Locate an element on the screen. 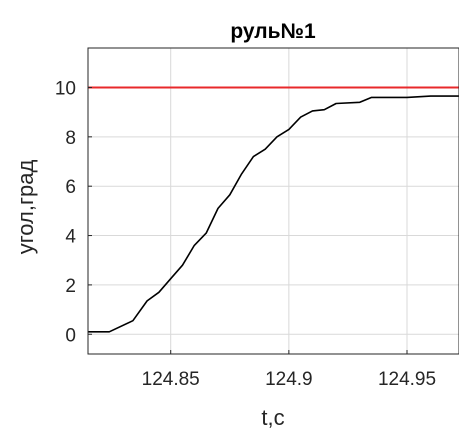 This screenshot has width=459, height=435. x-axis-label: t,c is located at coordinates (272, 417).